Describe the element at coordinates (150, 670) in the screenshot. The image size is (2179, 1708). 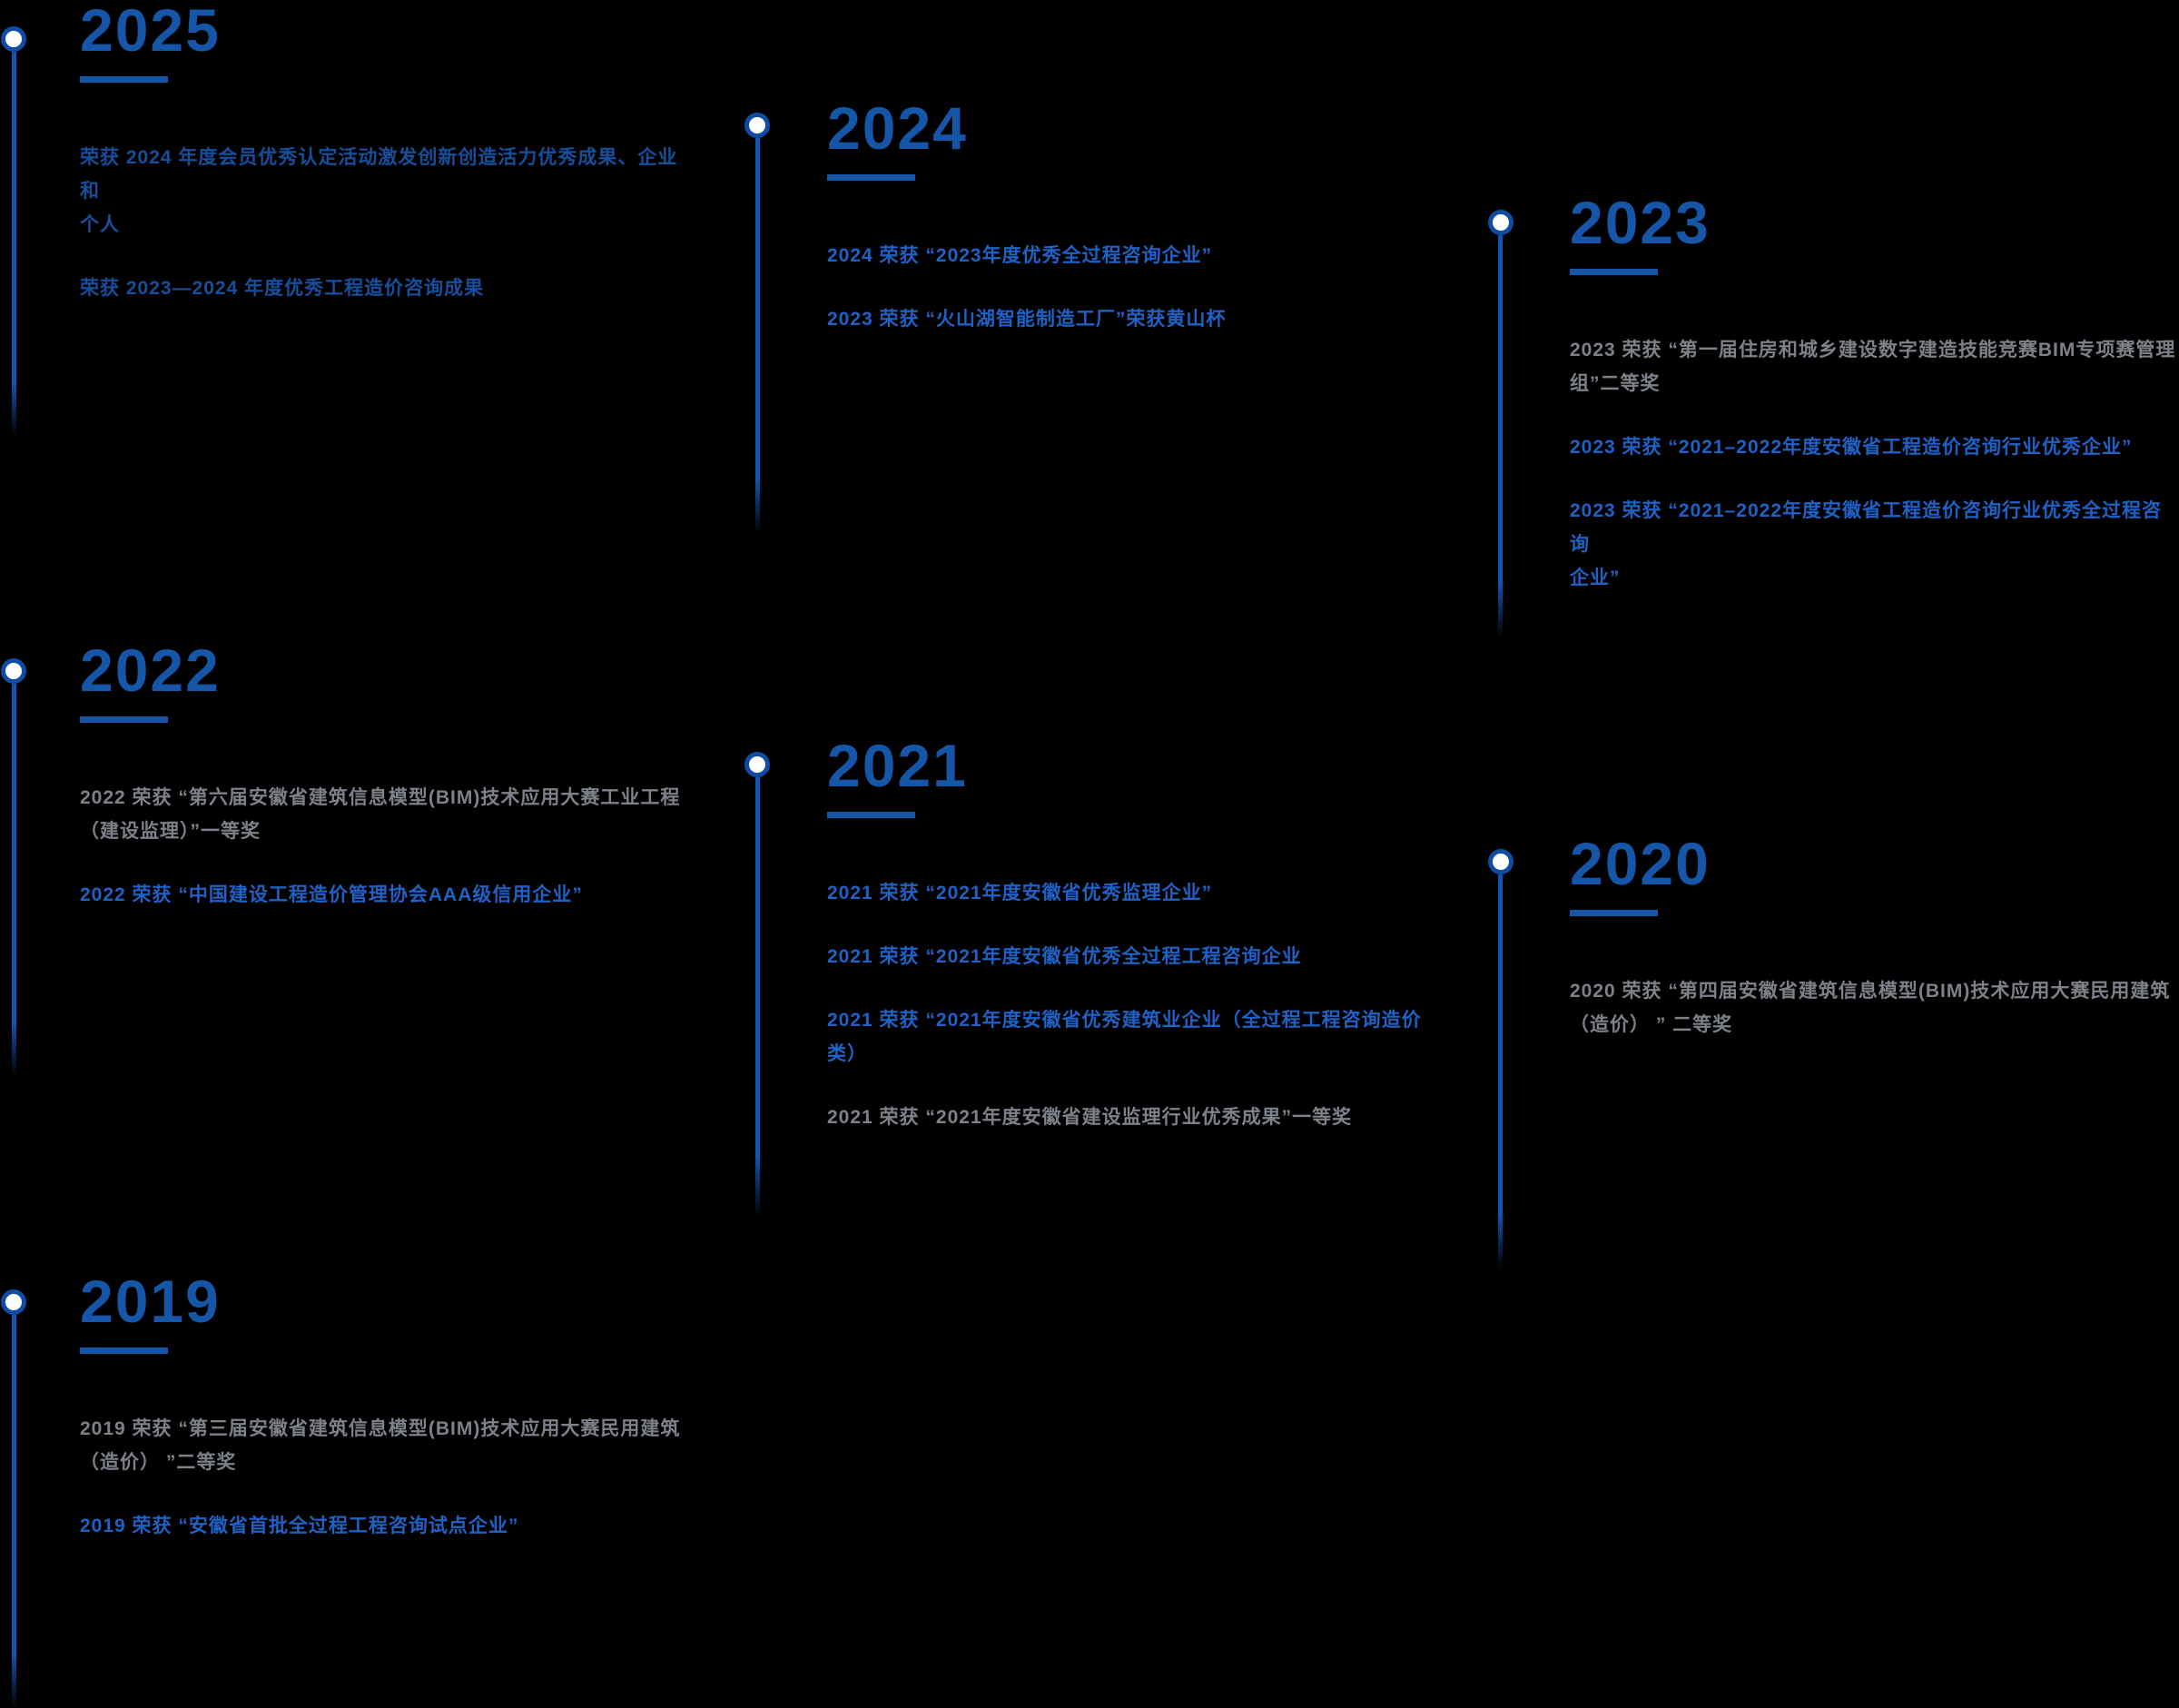
I see `year-heading: 2022` at that location.